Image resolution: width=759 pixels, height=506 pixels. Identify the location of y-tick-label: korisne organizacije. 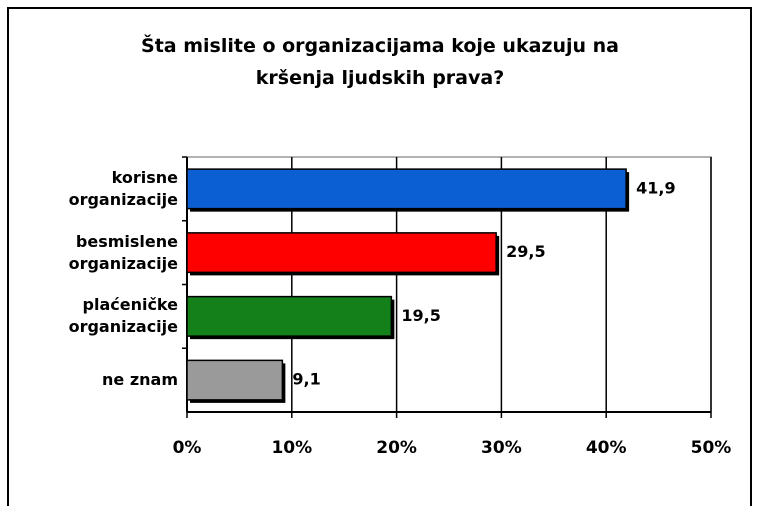
(123, 188).